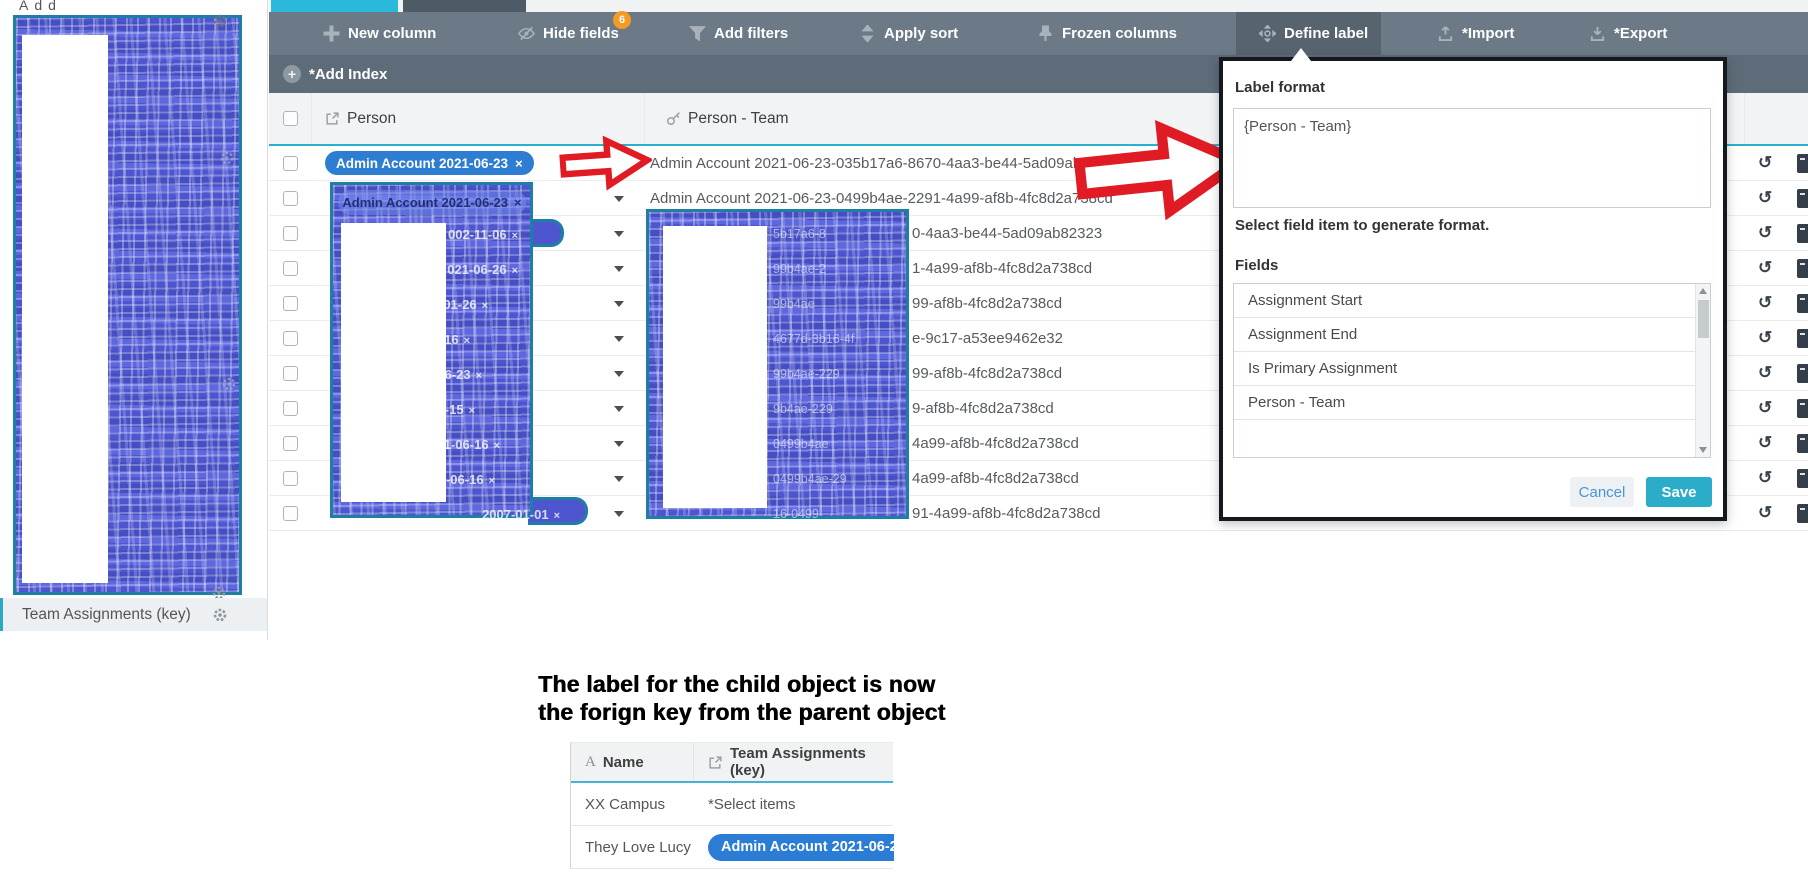 This screenshot has height=872, width=1808. Describe the element at coordinates (134, 614) in the screenshot. I see `sidebar-item-team-assignments-key: Team Assignments (key)` at that location.